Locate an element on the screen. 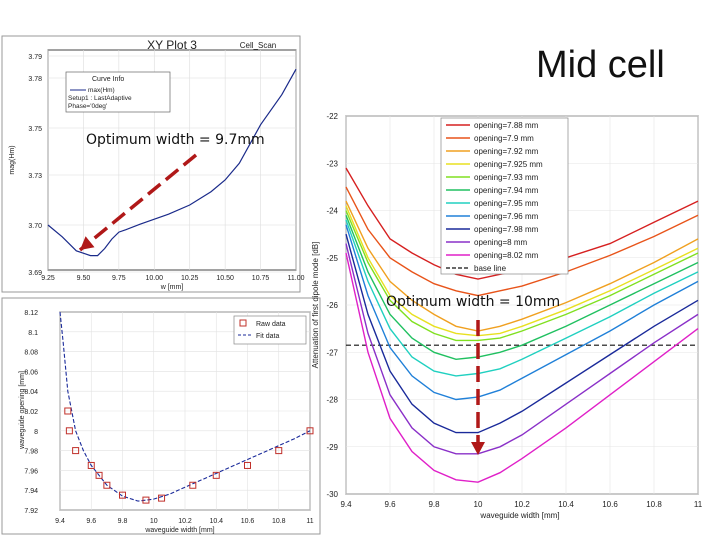 The height and width of the screenshot is (540, 720). xy-plot-ytick-label: 3.70 is located at coordinates (35, 226).